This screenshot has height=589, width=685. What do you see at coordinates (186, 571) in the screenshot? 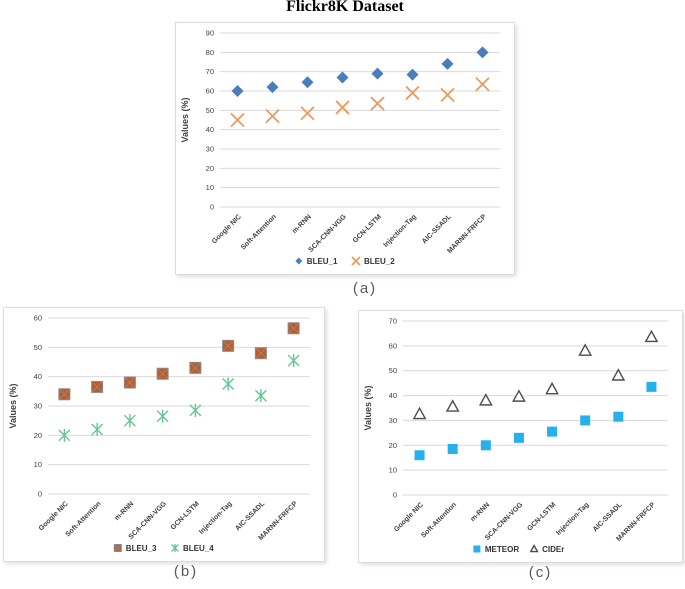
I see `caption-b: (b)` at bounding box center [186, 571].